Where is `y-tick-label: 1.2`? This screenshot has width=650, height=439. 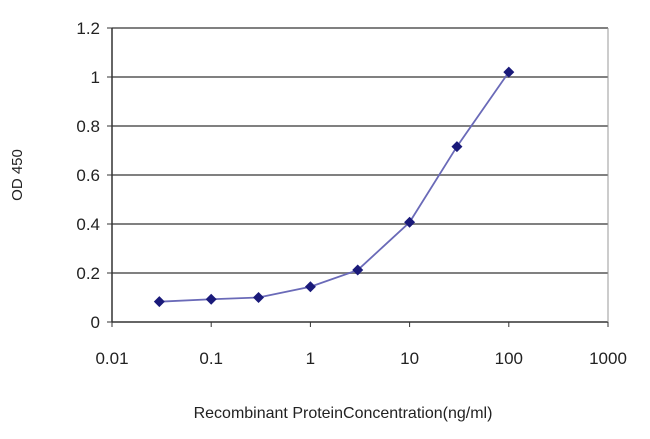
y-tick-label: 1.2 is located at coordinates (88, 28).